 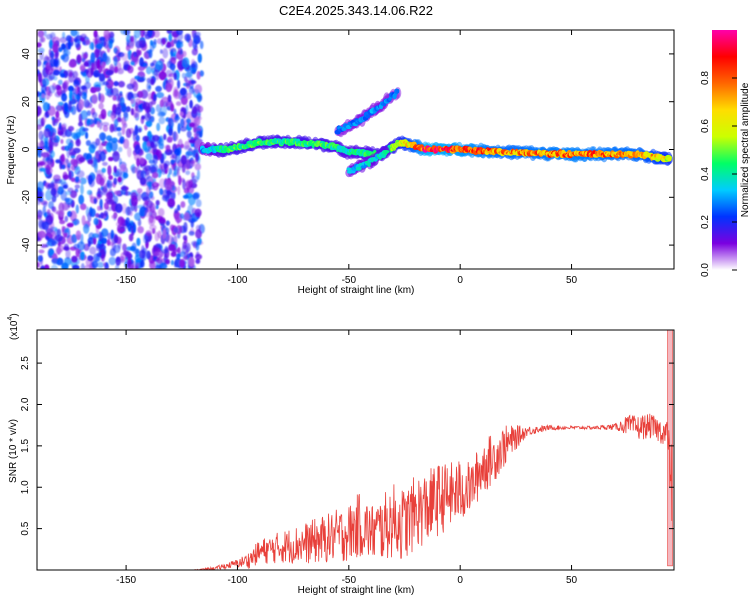 I want to click on colorbar-ticks: 0.0 0.2 0.4 0.6 0.8, so click(x=718, y=174).